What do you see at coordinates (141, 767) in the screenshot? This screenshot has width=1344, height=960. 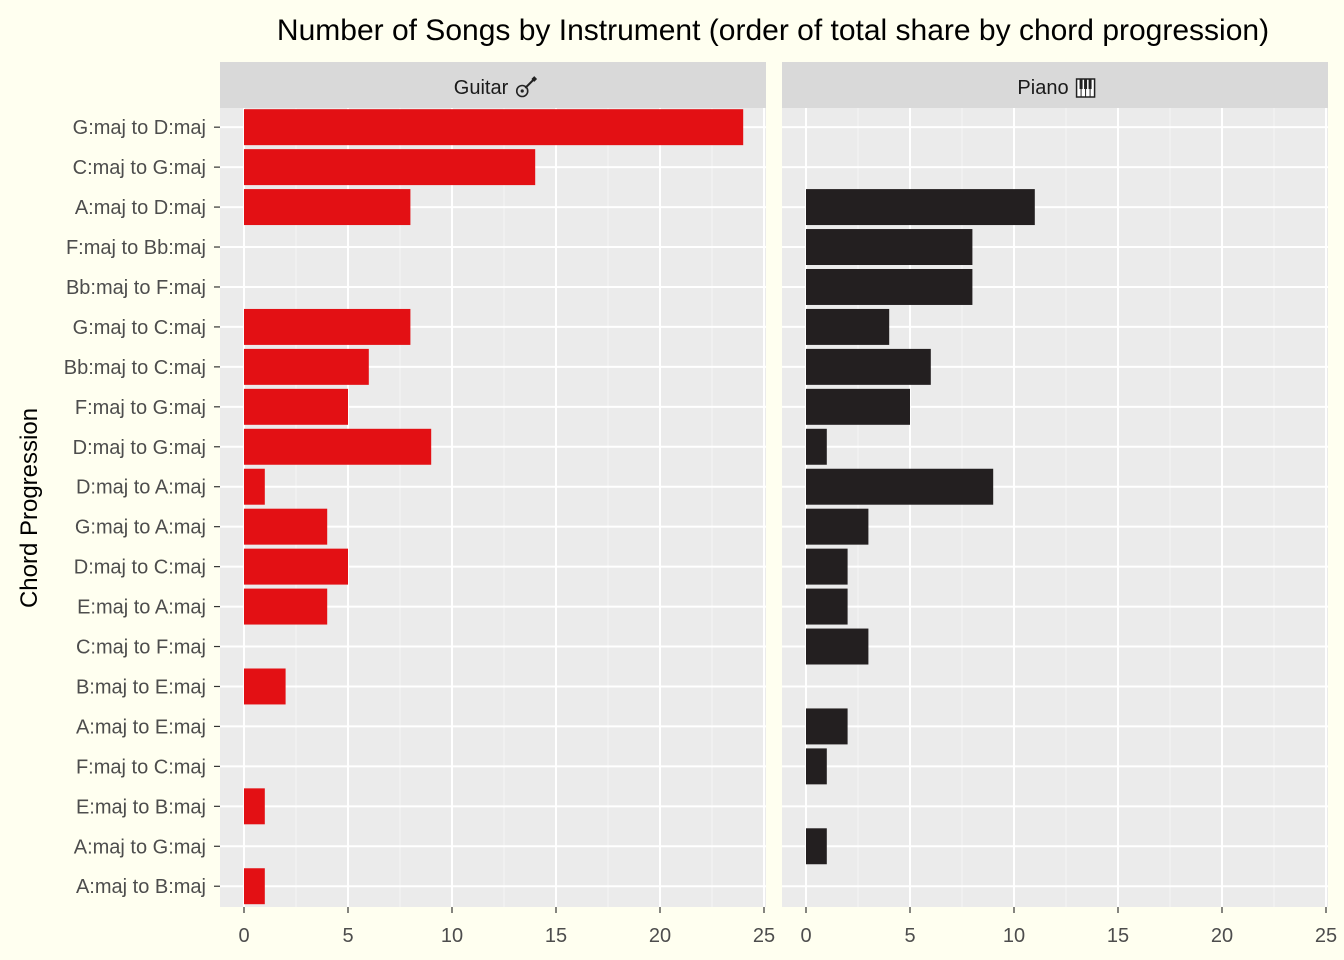 I see `y-tick-label: F:maj to C:maj` at bounding box center [141, 767].